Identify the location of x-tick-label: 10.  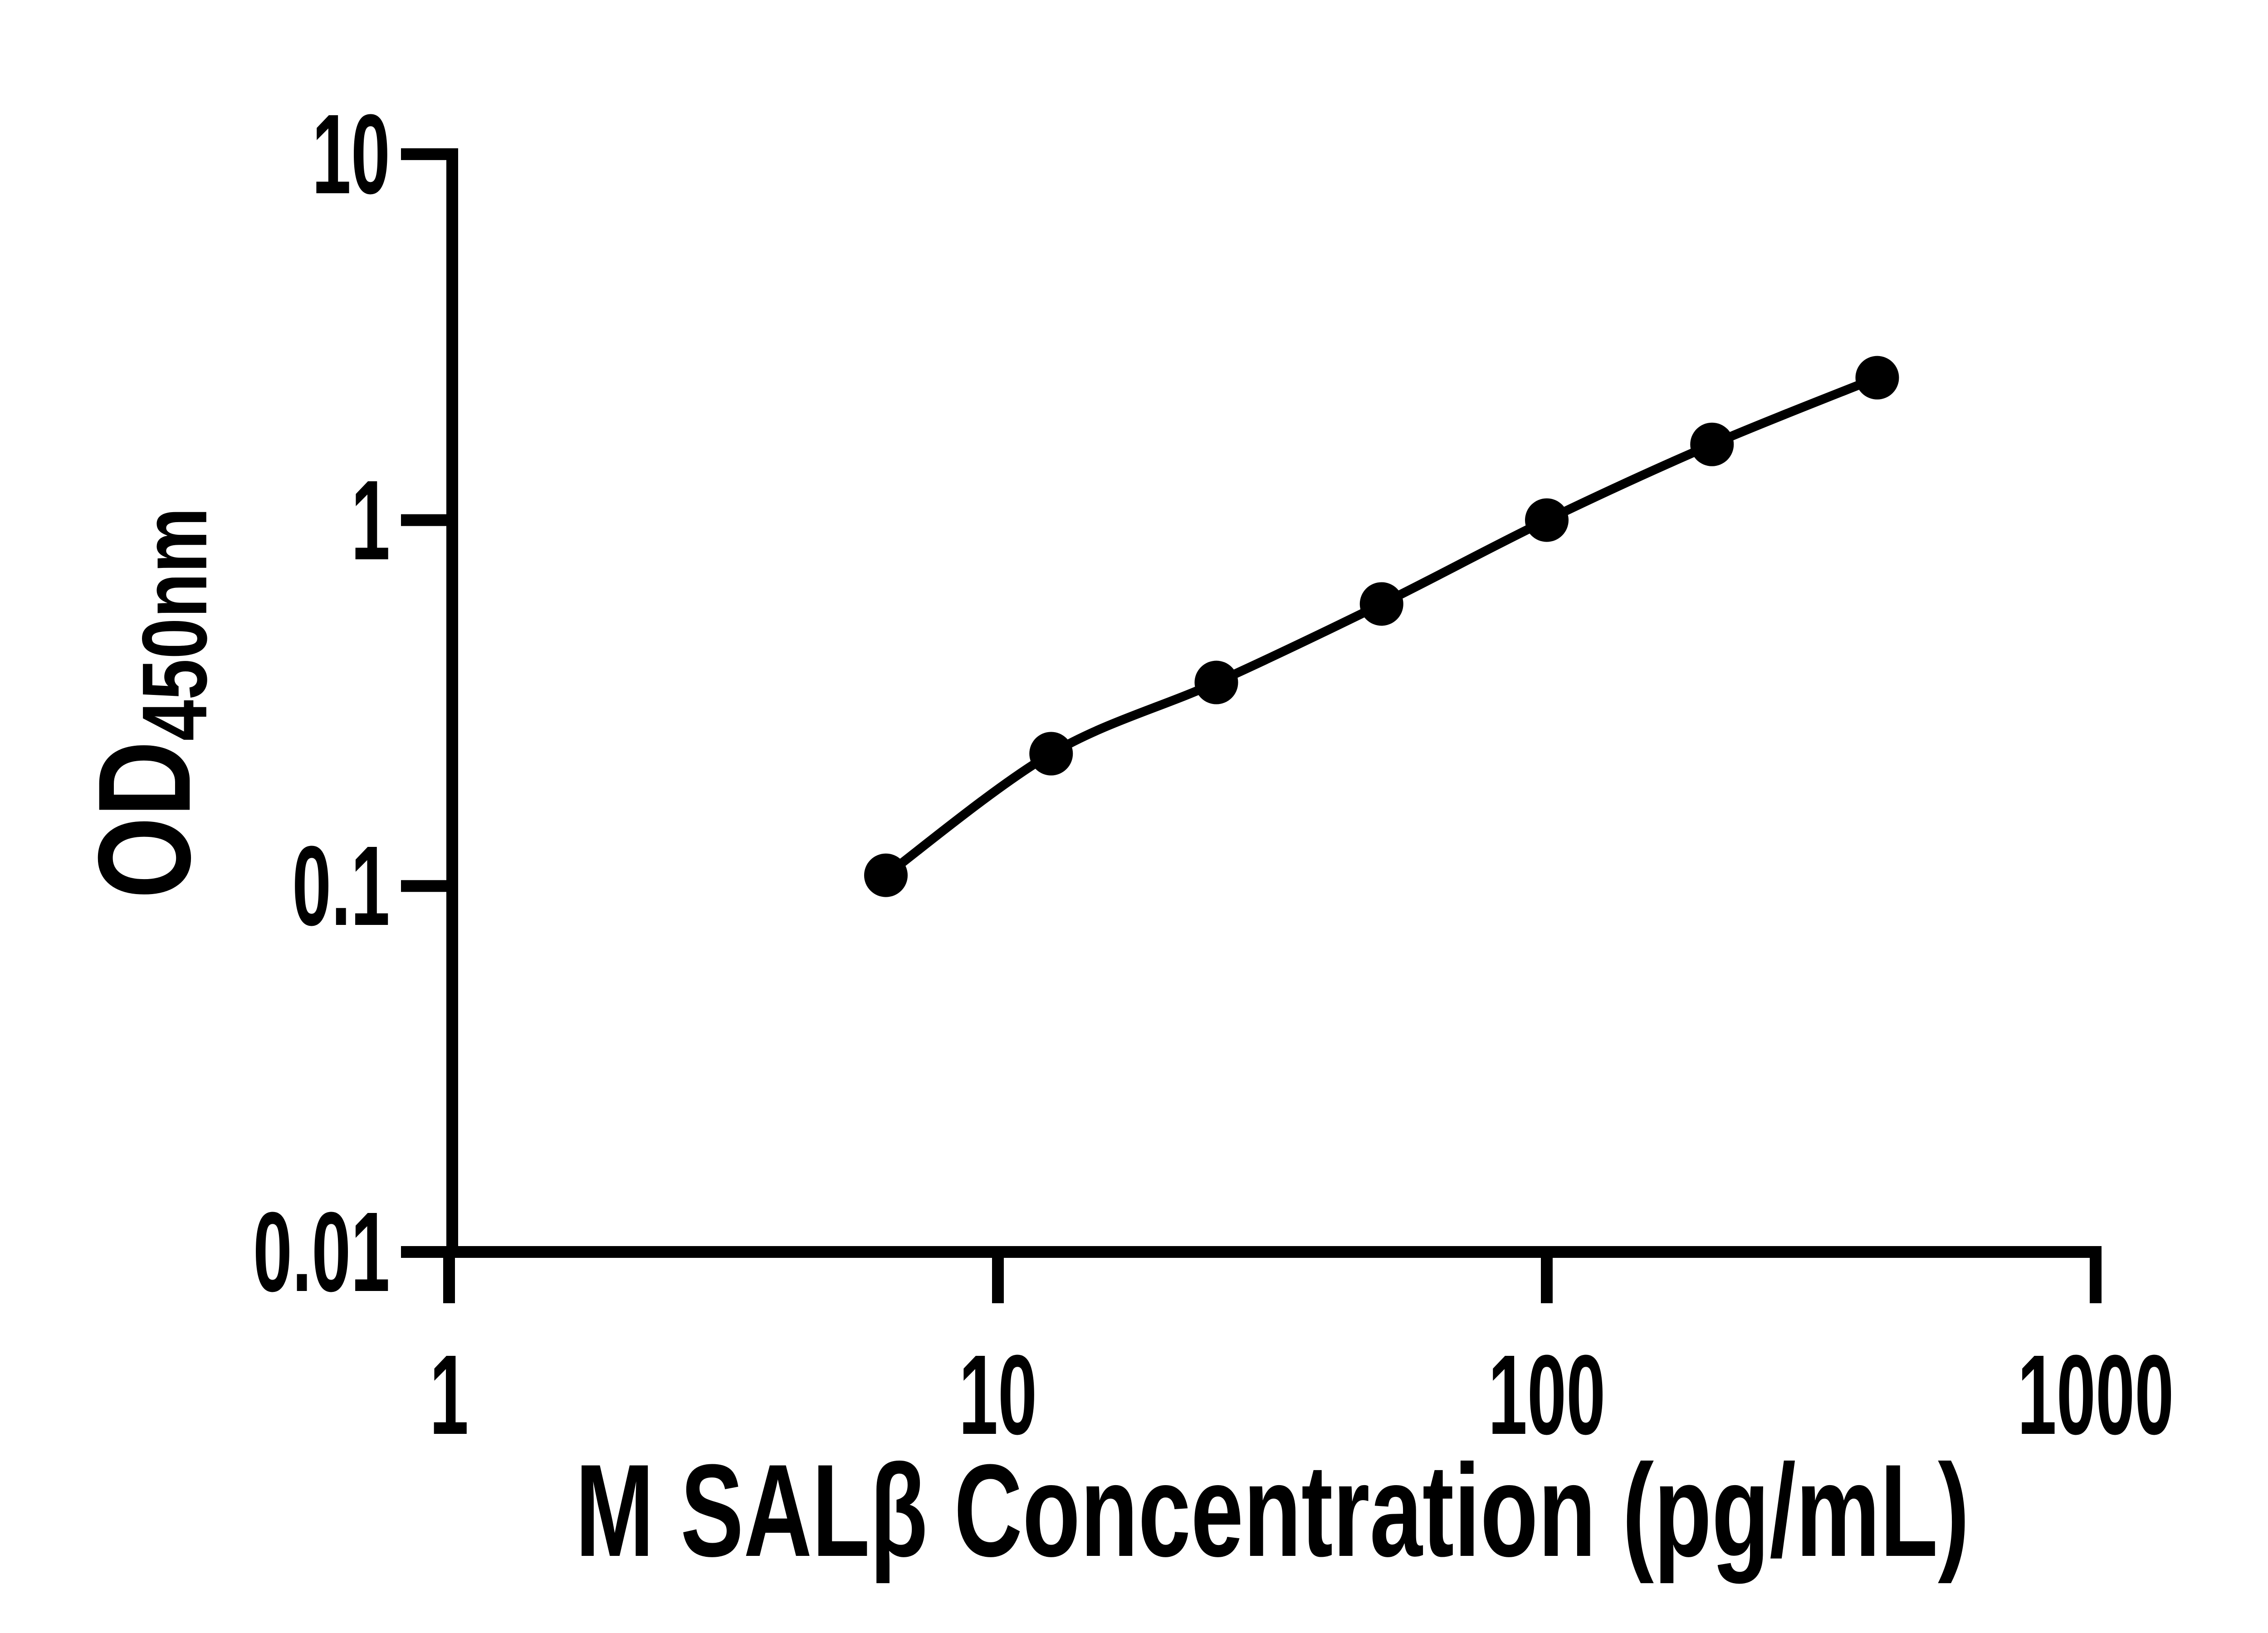
(998, 1395).